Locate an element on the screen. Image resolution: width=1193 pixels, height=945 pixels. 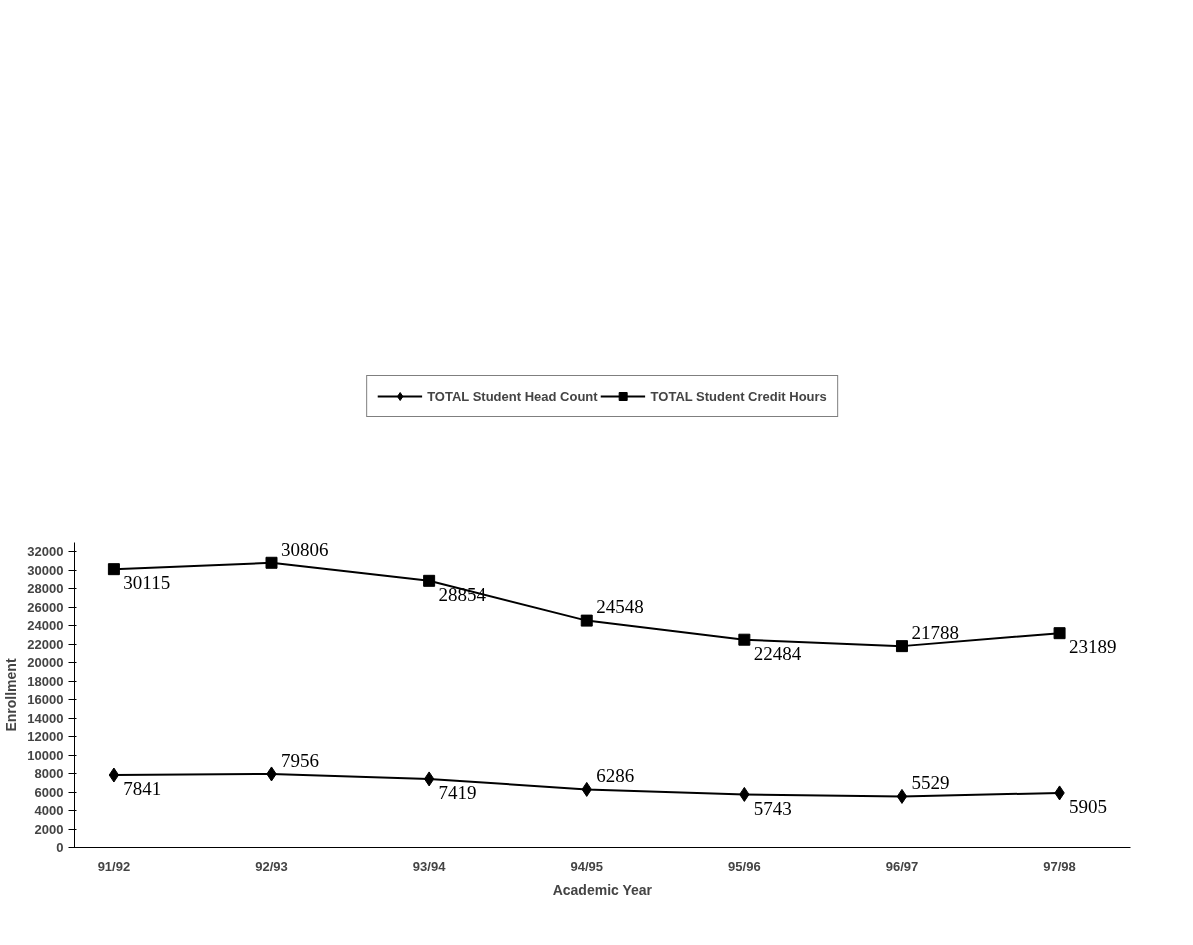
data-label: 24548 is located at coordinates (620, 607).